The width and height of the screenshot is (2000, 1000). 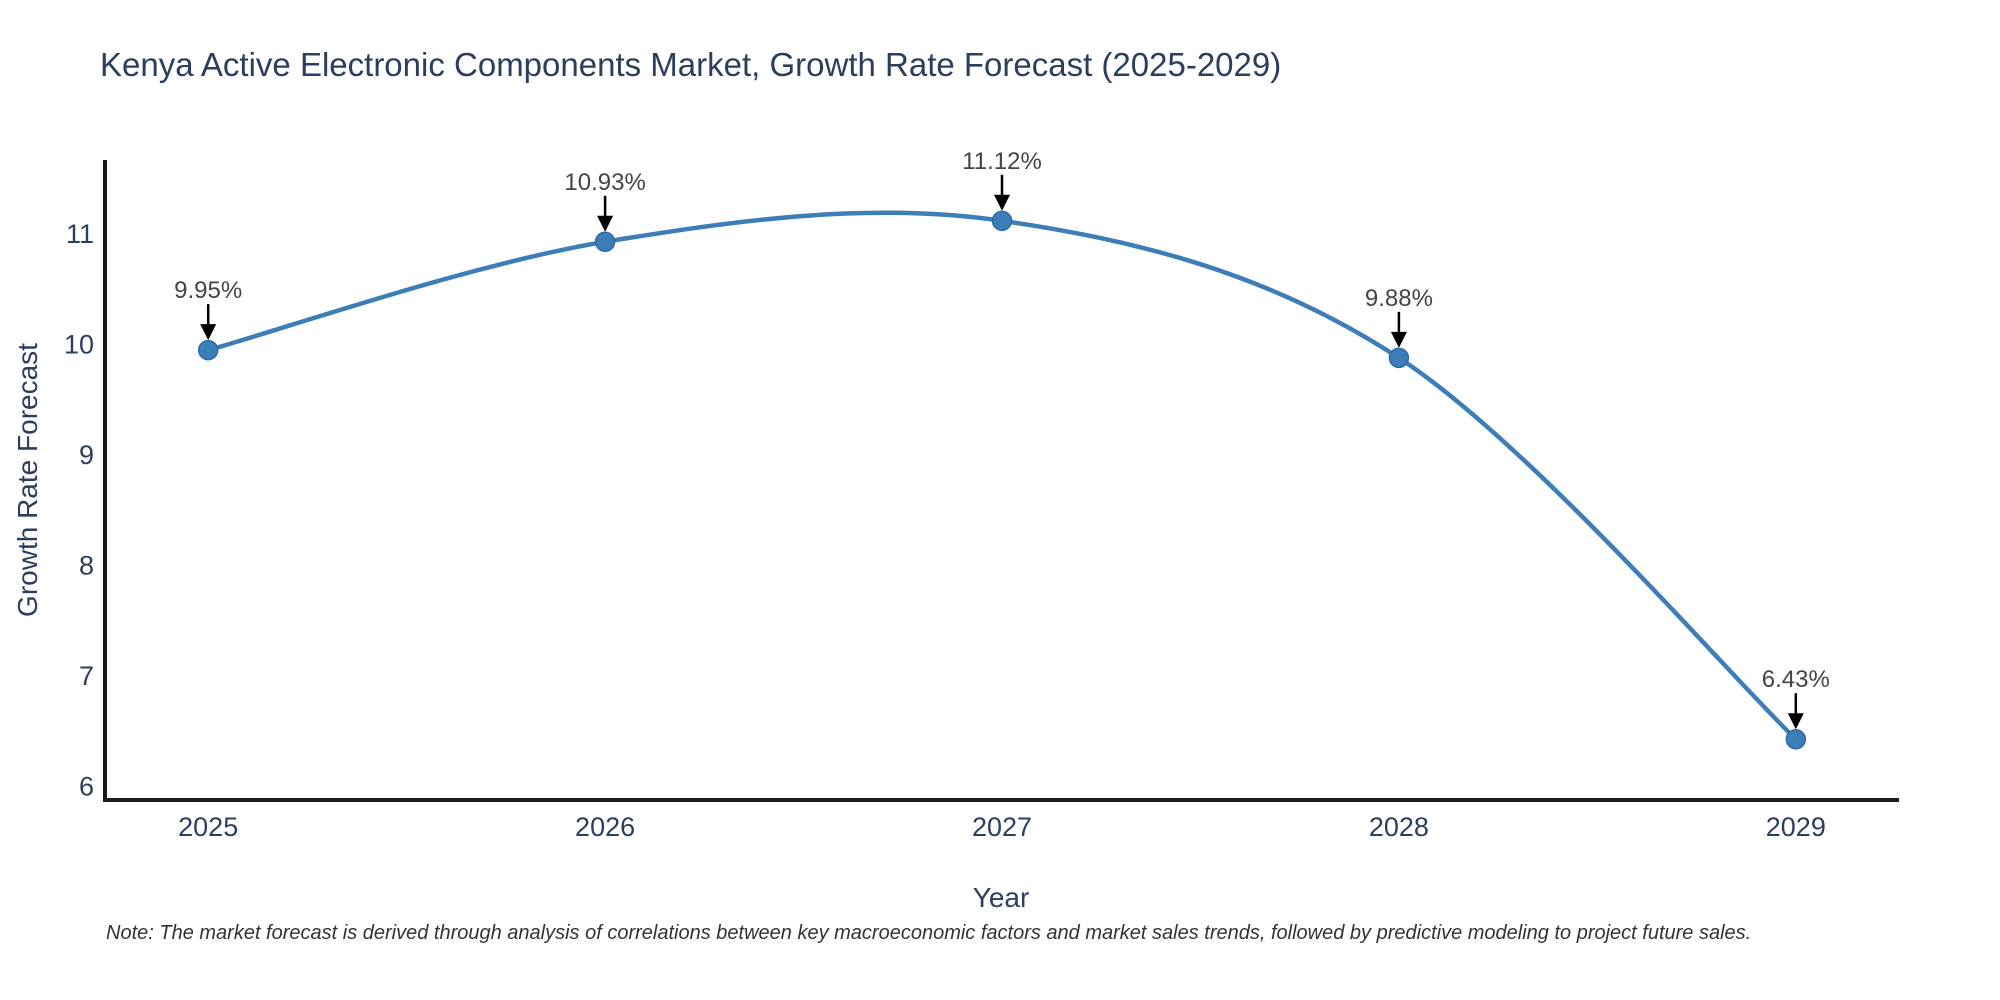 I want to click on y-axis-title: Growth Rate Forecast, so click(x=27, y=480).